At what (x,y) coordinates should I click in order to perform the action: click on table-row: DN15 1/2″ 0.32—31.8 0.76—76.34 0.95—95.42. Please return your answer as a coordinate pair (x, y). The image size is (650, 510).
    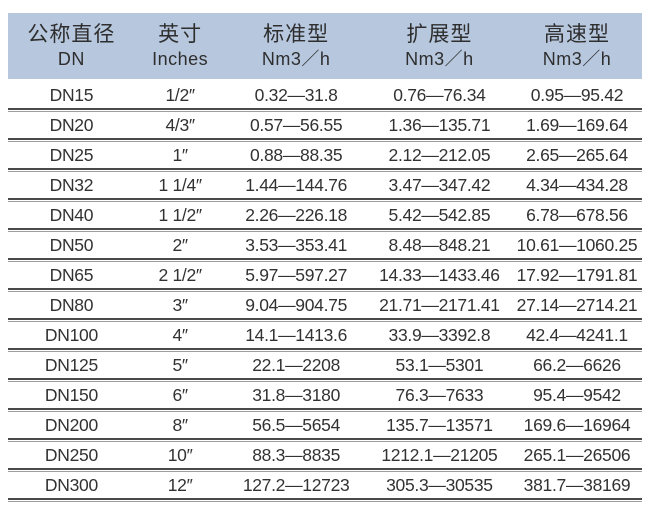
    Looking at the image, I should click on (325, 95).